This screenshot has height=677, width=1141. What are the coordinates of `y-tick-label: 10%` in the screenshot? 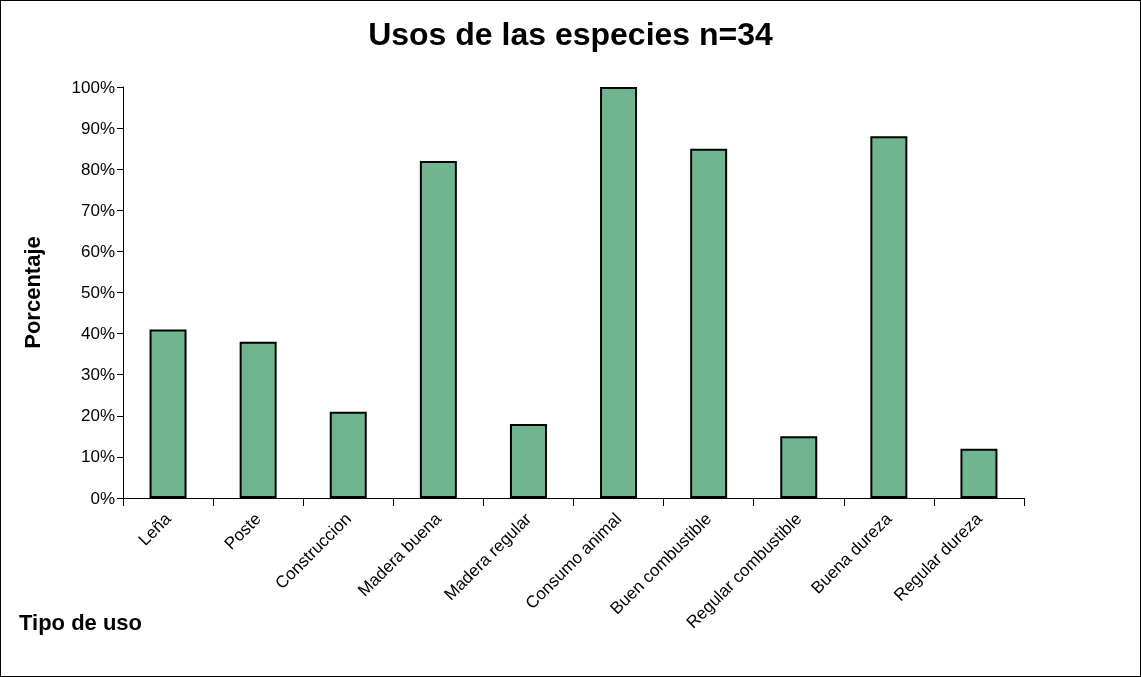 It's located at (97, 457).